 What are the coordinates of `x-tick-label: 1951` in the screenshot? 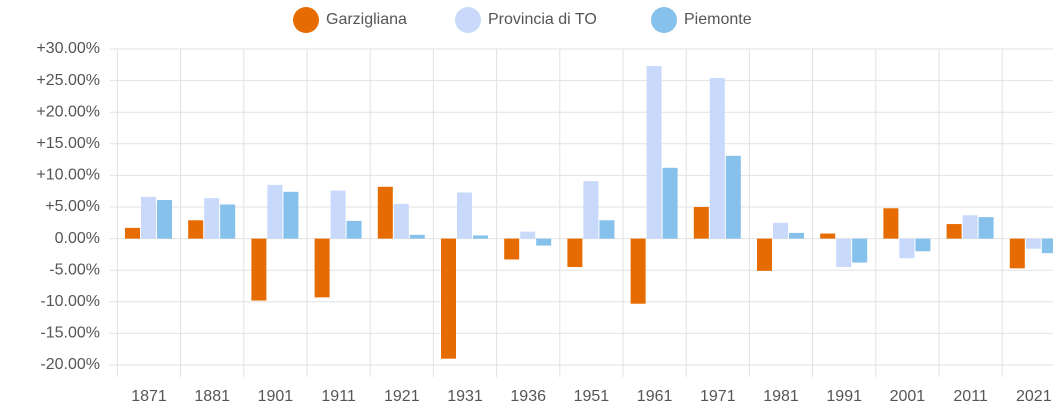 It's located at (592, 396).